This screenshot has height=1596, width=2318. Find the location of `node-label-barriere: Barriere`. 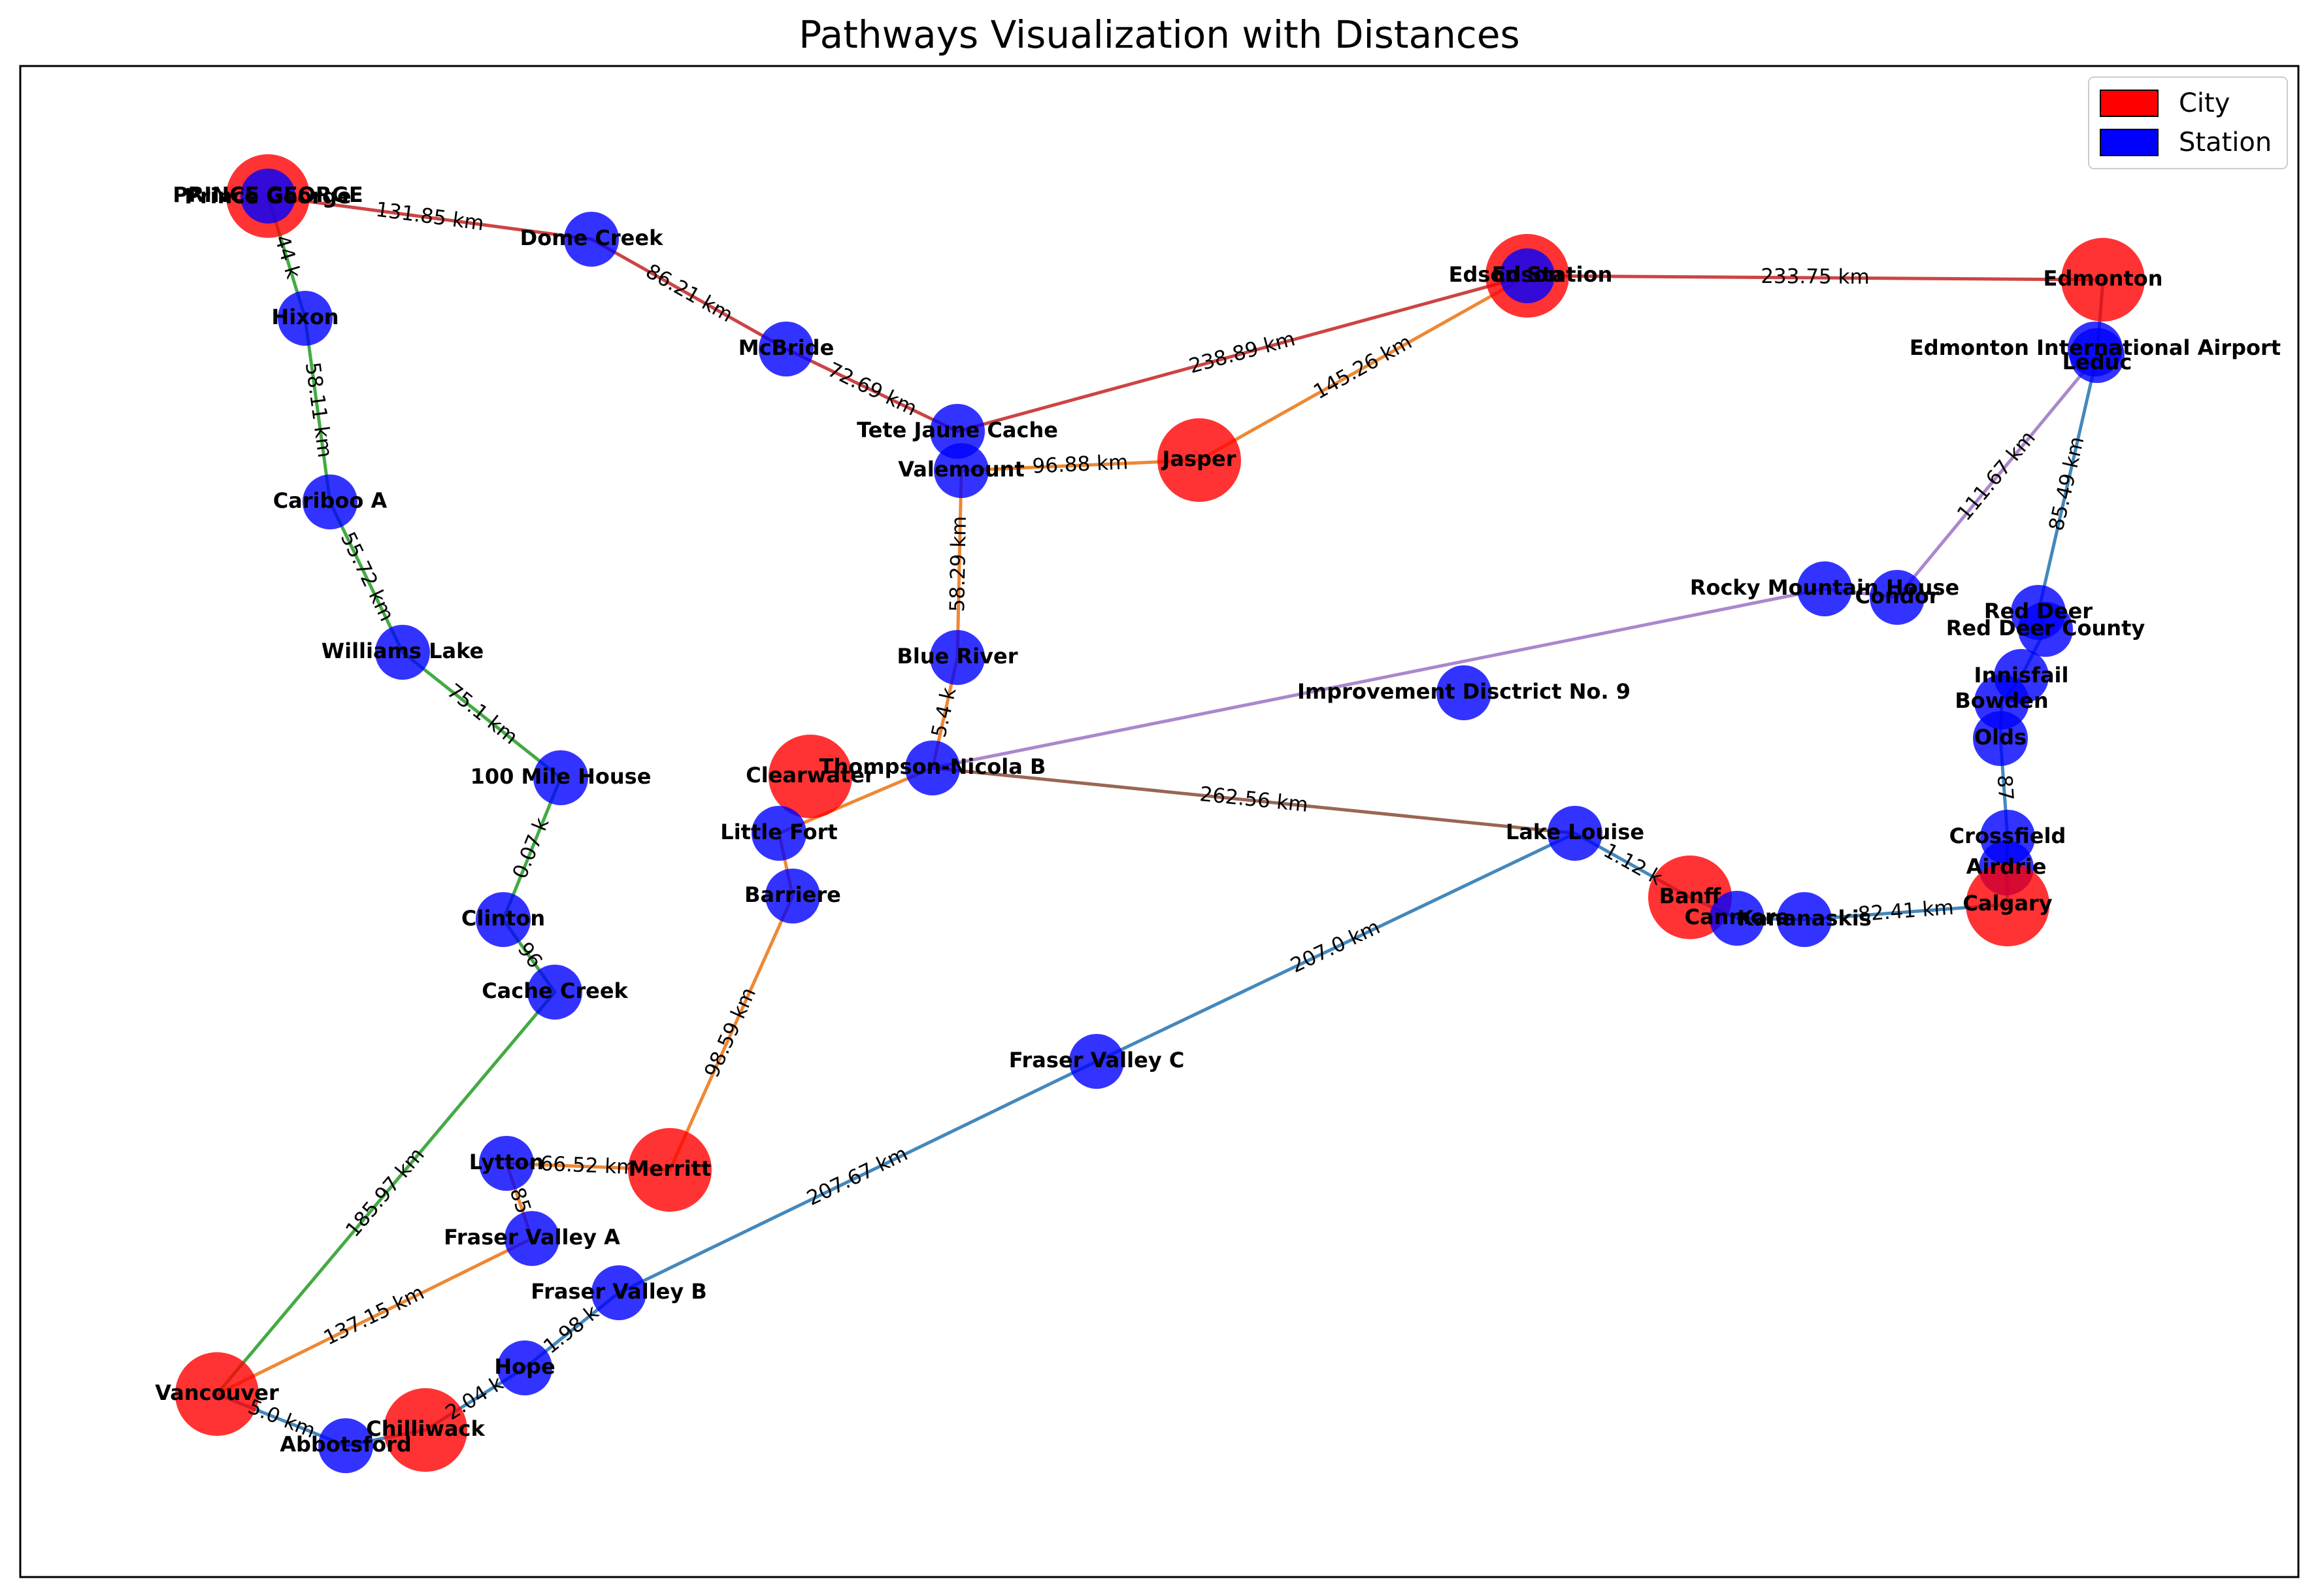

node-label-barriere: Barriere is located at coordinates (792, 894).